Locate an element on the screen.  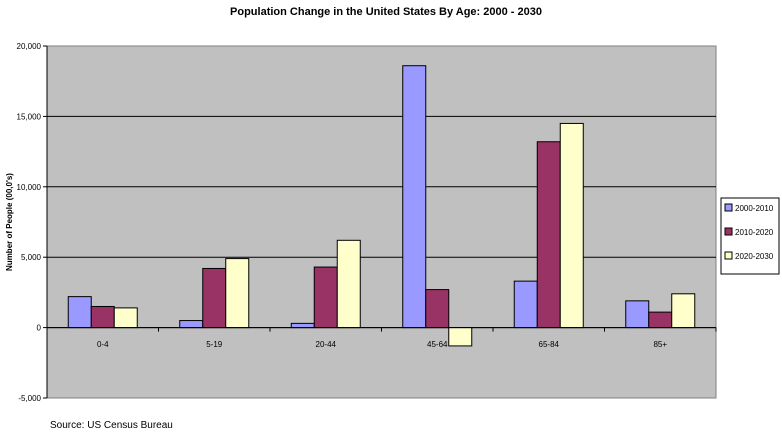
legend: 2000-2010 2010-2020 2020-2030 is located at coordinates (750, 236).